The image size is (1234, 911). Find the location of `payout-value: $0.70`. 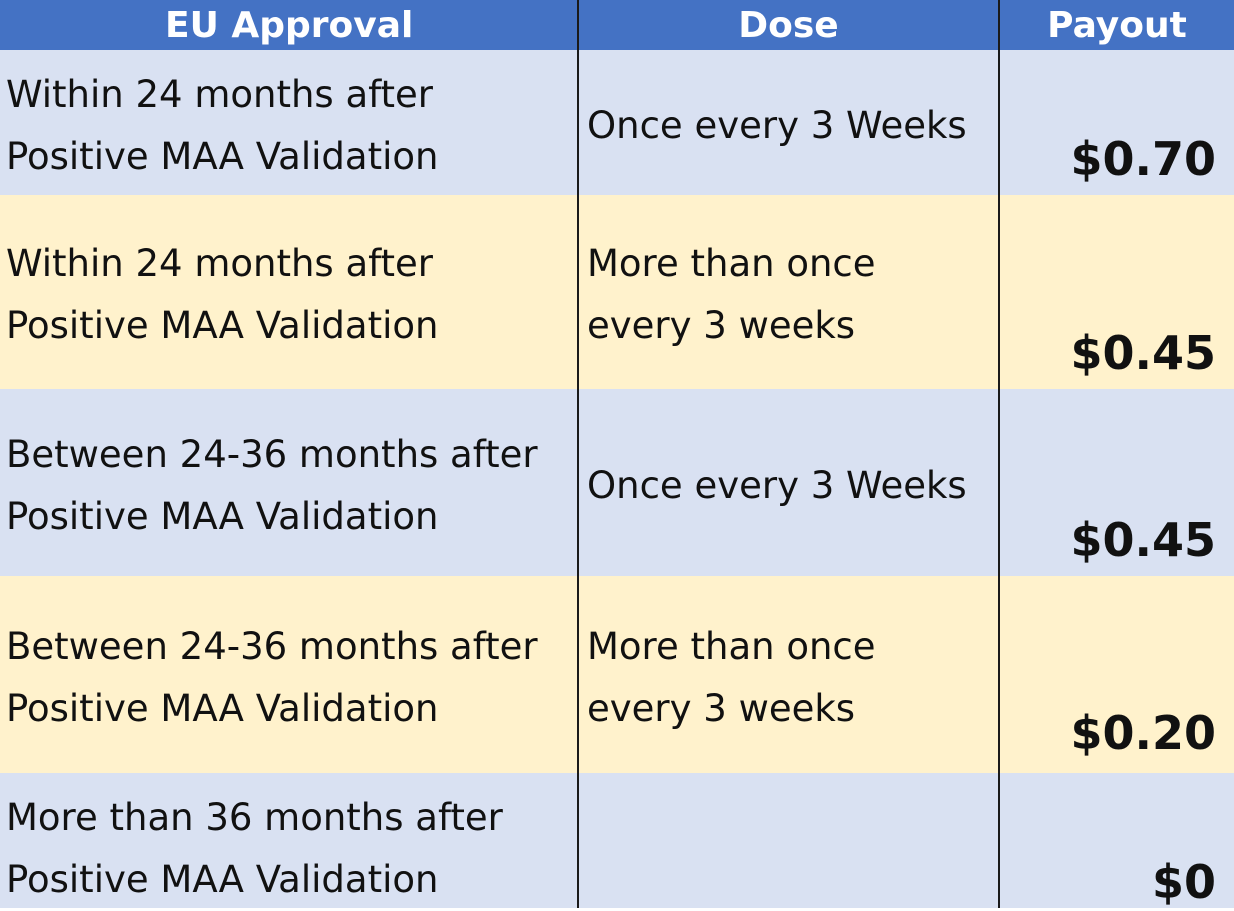

payout-value: $0.70 is located at coordinates (1143, 159).